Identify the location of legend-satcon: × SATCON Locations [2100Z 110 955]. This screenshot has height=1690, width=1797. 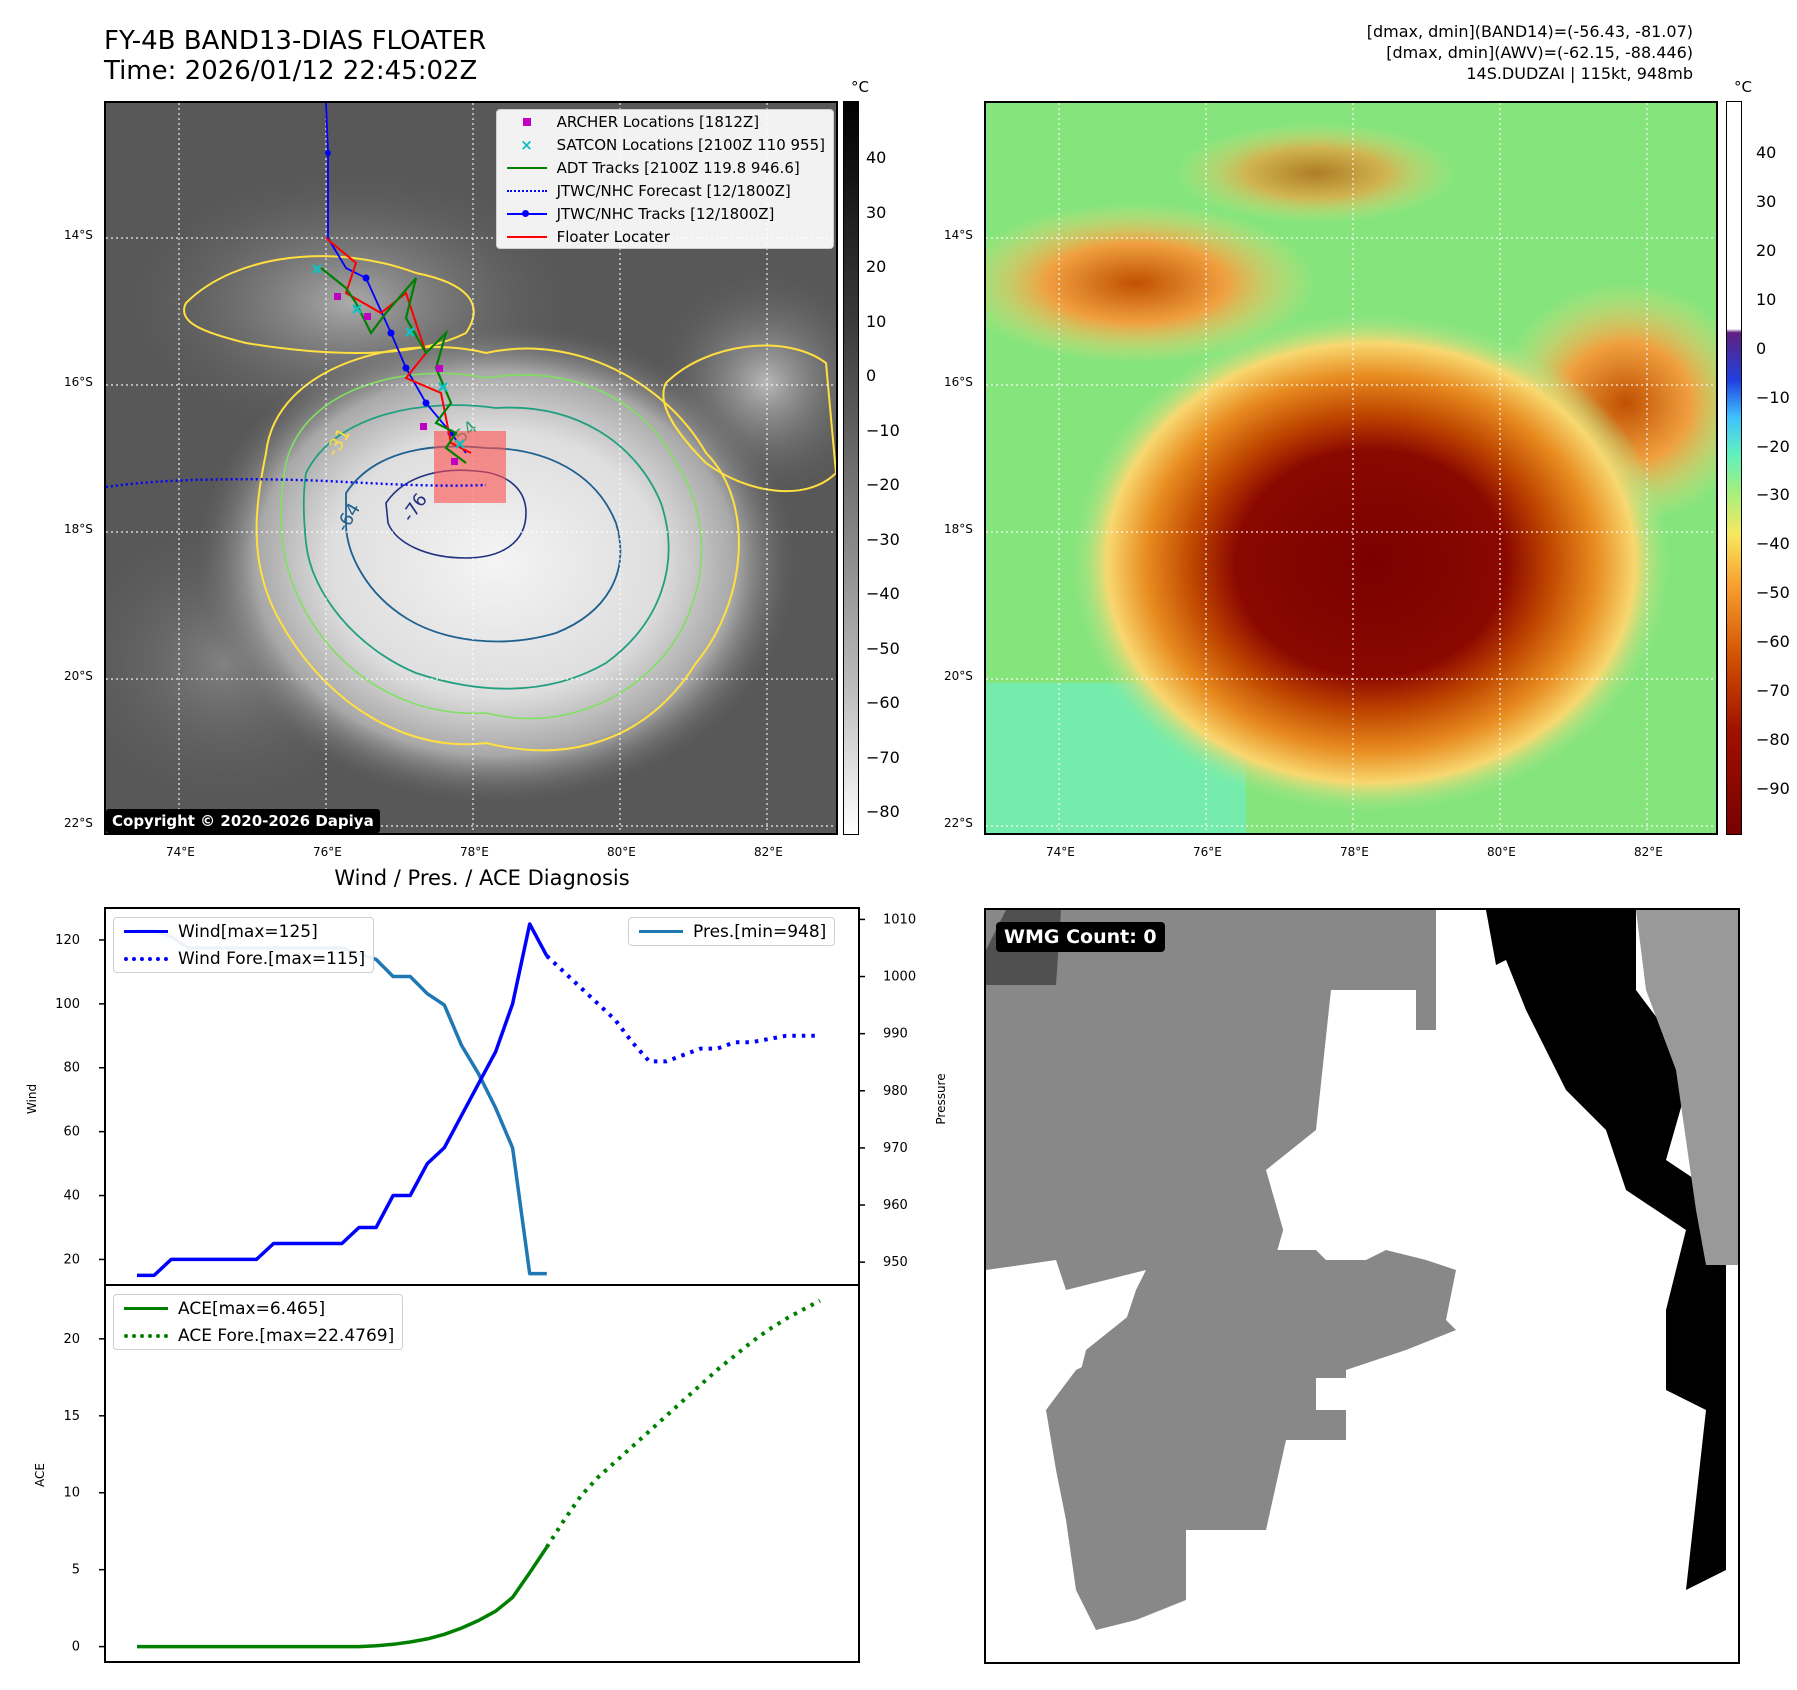
(665, 144).